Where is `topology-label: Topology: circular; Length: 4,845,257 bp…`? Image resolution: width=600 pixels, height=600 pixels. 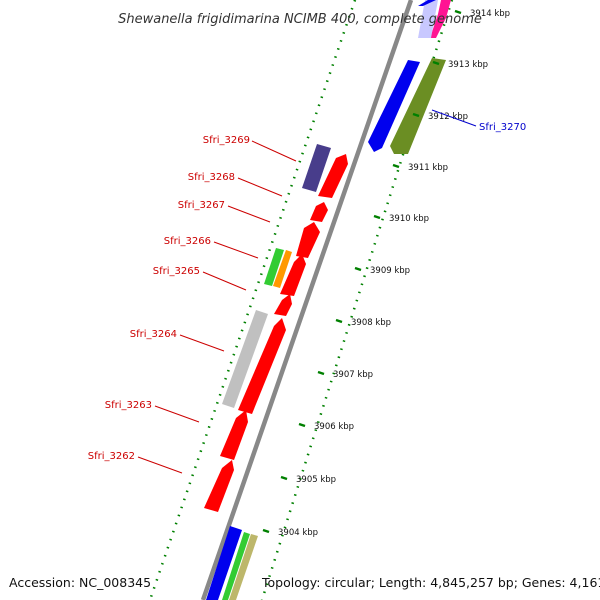 topology-label: Topology: circular; Length: 4,845,257 bp… is located at coordinates (430, 582).